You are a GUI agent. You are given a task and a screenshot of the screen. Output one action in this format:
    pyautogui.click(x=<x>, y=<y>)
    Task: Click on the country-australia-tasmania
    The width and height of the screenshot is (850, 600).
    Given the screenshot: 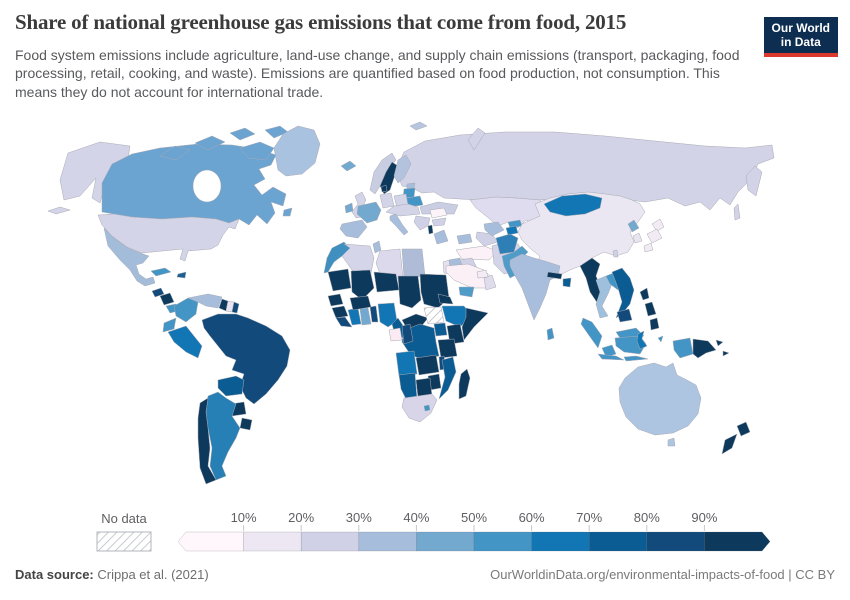 What is the action you would take?
    pyautogui.click(x=671, y=442)
    